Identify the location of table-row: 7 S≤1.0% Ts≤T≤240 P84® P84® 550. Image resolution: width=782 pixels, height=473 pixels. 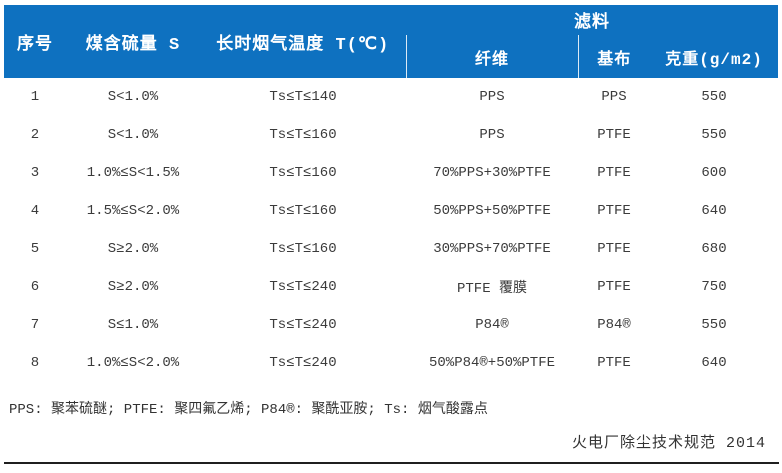
(391, 325).